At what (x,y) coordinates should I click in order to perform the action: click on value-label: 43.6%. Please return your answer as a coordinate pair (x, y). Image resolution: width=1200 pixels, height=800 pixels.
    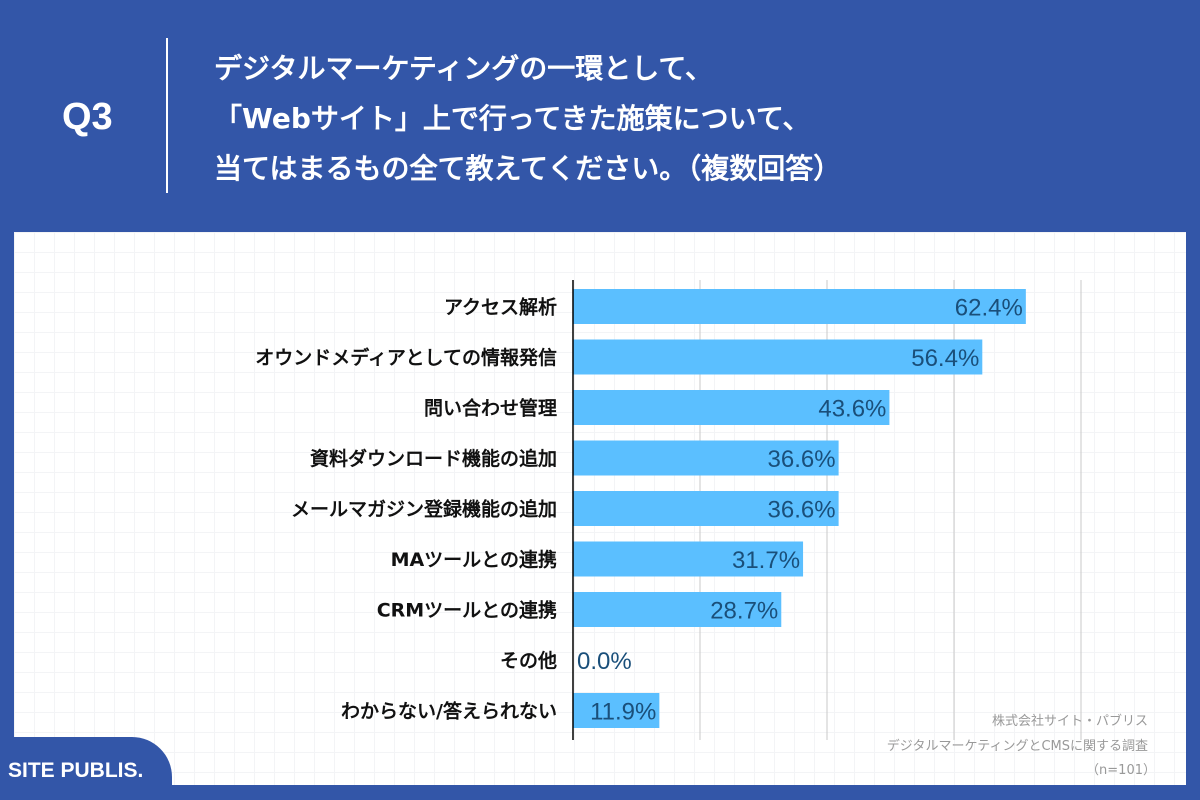
    Looking at the image, I should click on (852, 409).